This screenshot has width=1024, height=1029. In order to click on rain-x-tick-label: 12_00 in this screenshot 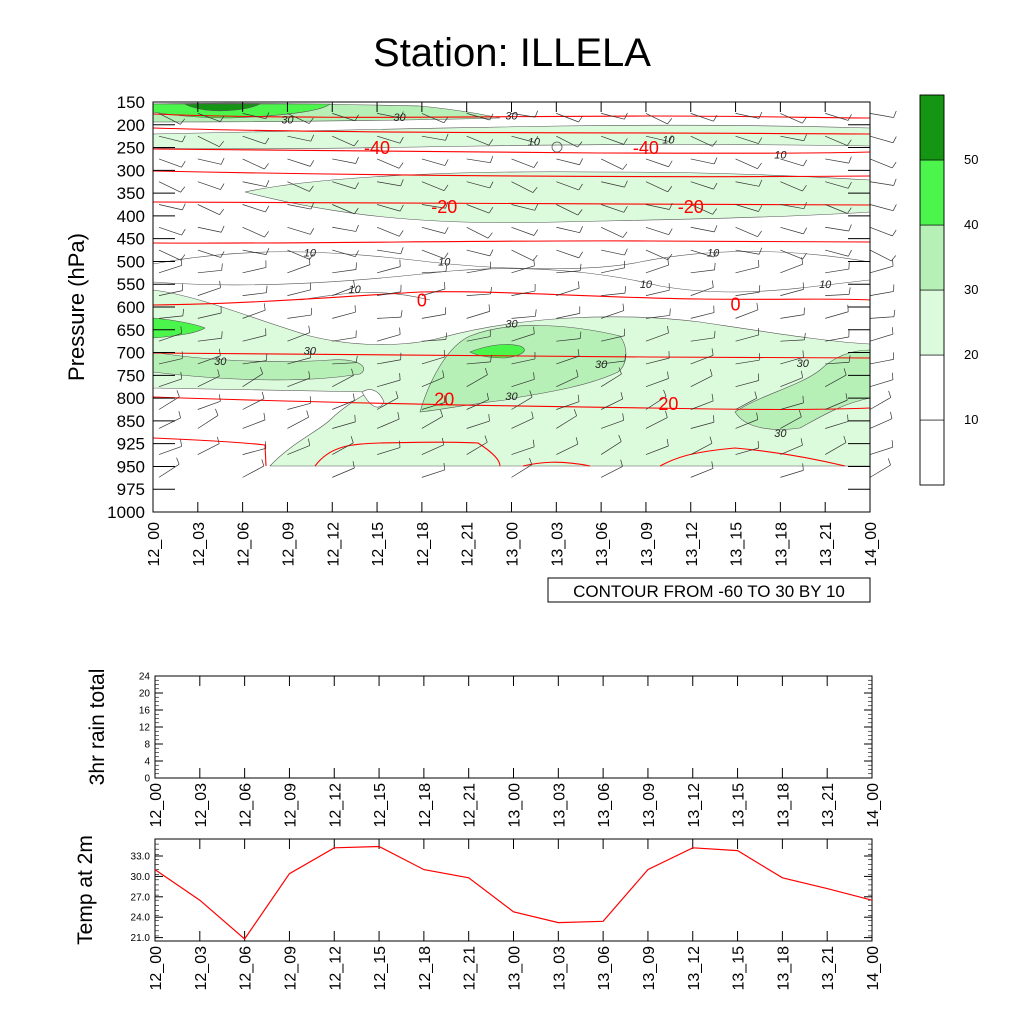, I will do `click(156, 805)`.